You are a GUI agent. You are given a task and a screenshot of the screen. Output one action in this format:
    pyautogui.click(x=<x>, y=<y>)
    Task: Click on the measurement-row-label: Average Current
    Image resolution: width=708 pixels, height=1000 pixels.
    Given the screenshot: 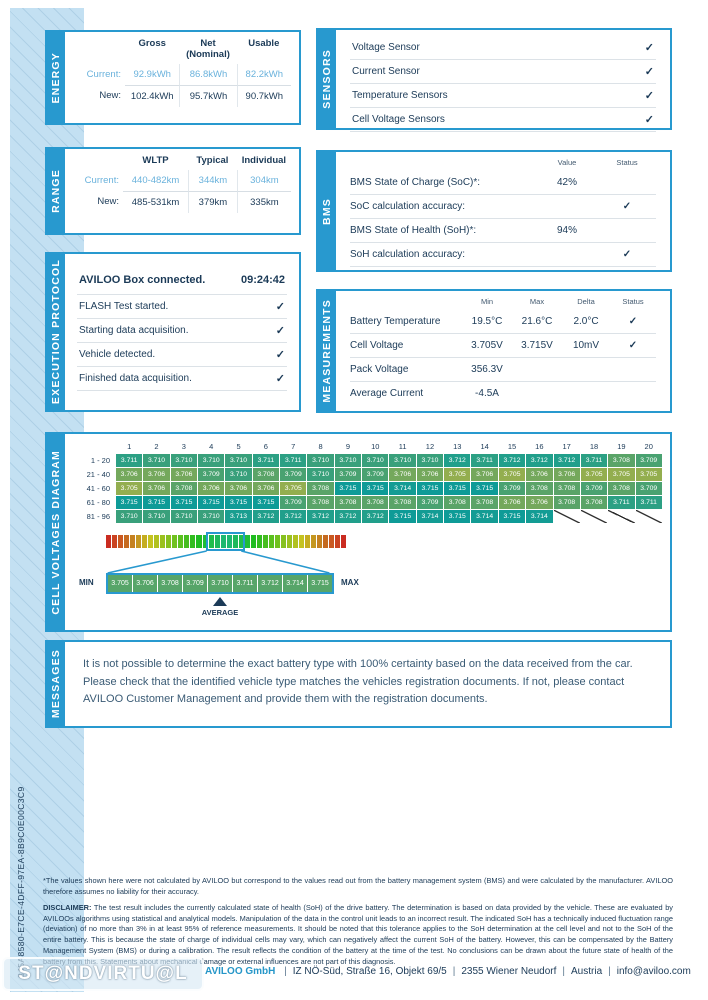 What is the action you would take?
    pyautogui.click(x=387, y=393)
    